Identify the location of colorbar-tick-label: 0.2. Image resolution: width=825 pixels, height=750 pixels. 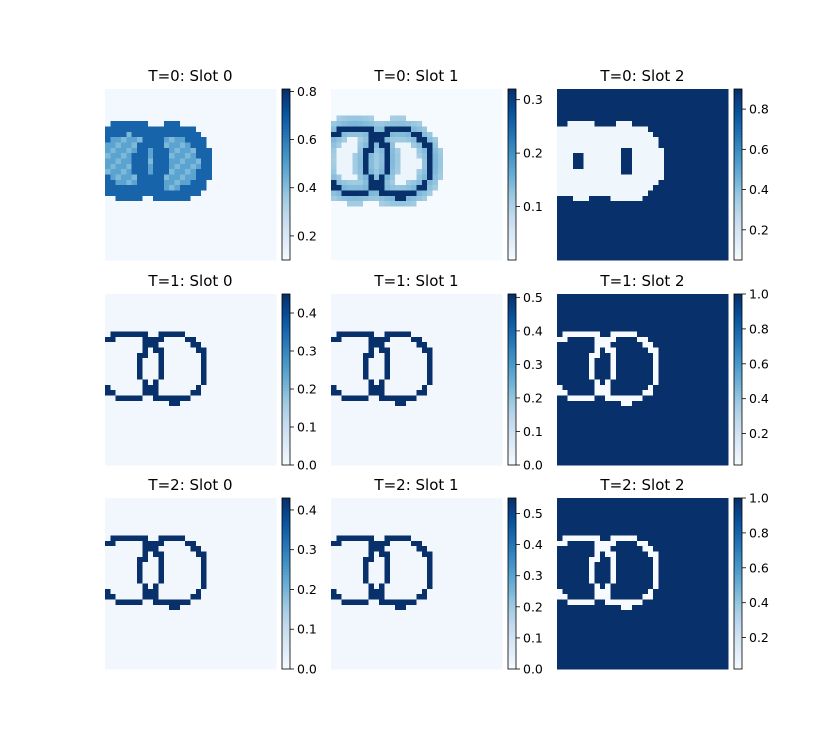
(307, 389).